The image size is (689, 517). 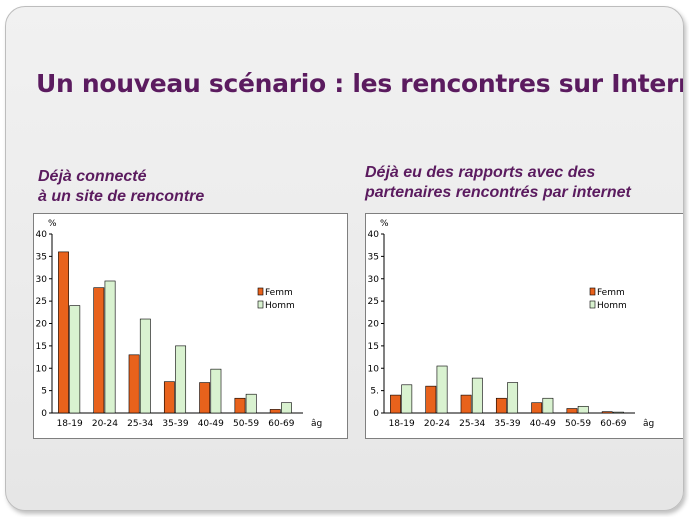 What do you see at coordinates (140, 424) in the screenshot?
I see `chart-1-xtick-label: 25-34` at bounding box center [140, 424].